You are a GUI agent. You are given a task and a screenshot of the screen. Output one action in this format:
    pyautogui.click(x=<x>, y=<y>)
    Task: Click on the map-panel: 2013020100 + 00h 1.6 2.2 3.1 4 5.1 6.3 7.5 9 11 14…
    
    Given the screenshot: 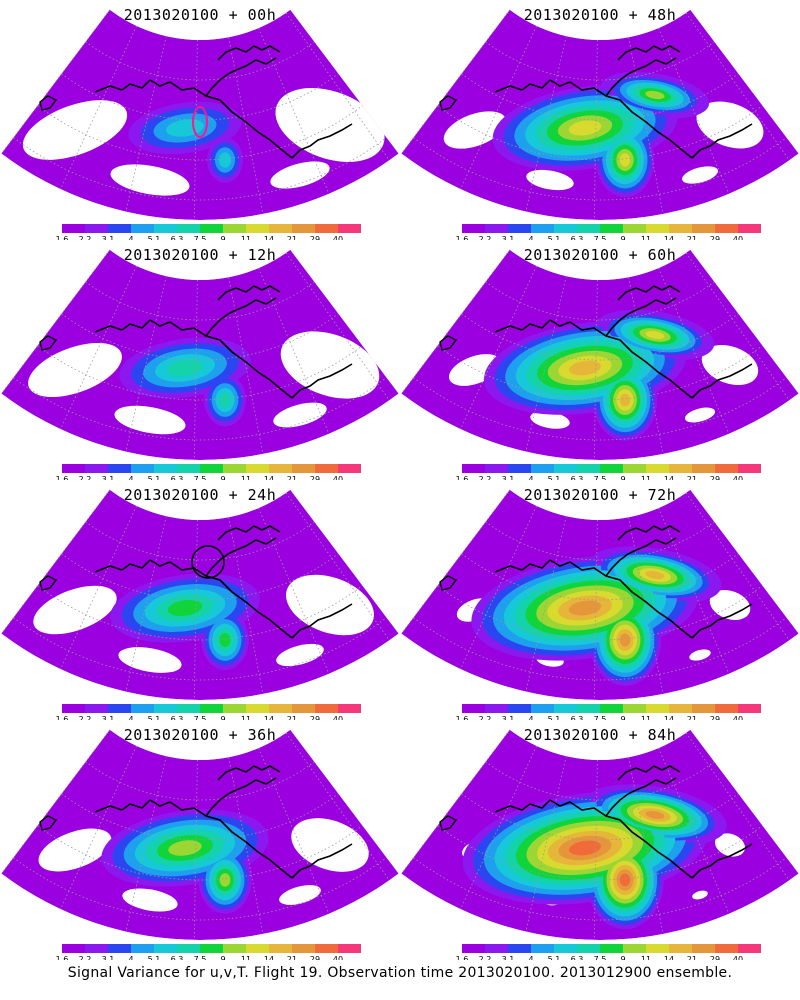 What is the action you would take?
    pyautogui.click(x=200, y=120)
    